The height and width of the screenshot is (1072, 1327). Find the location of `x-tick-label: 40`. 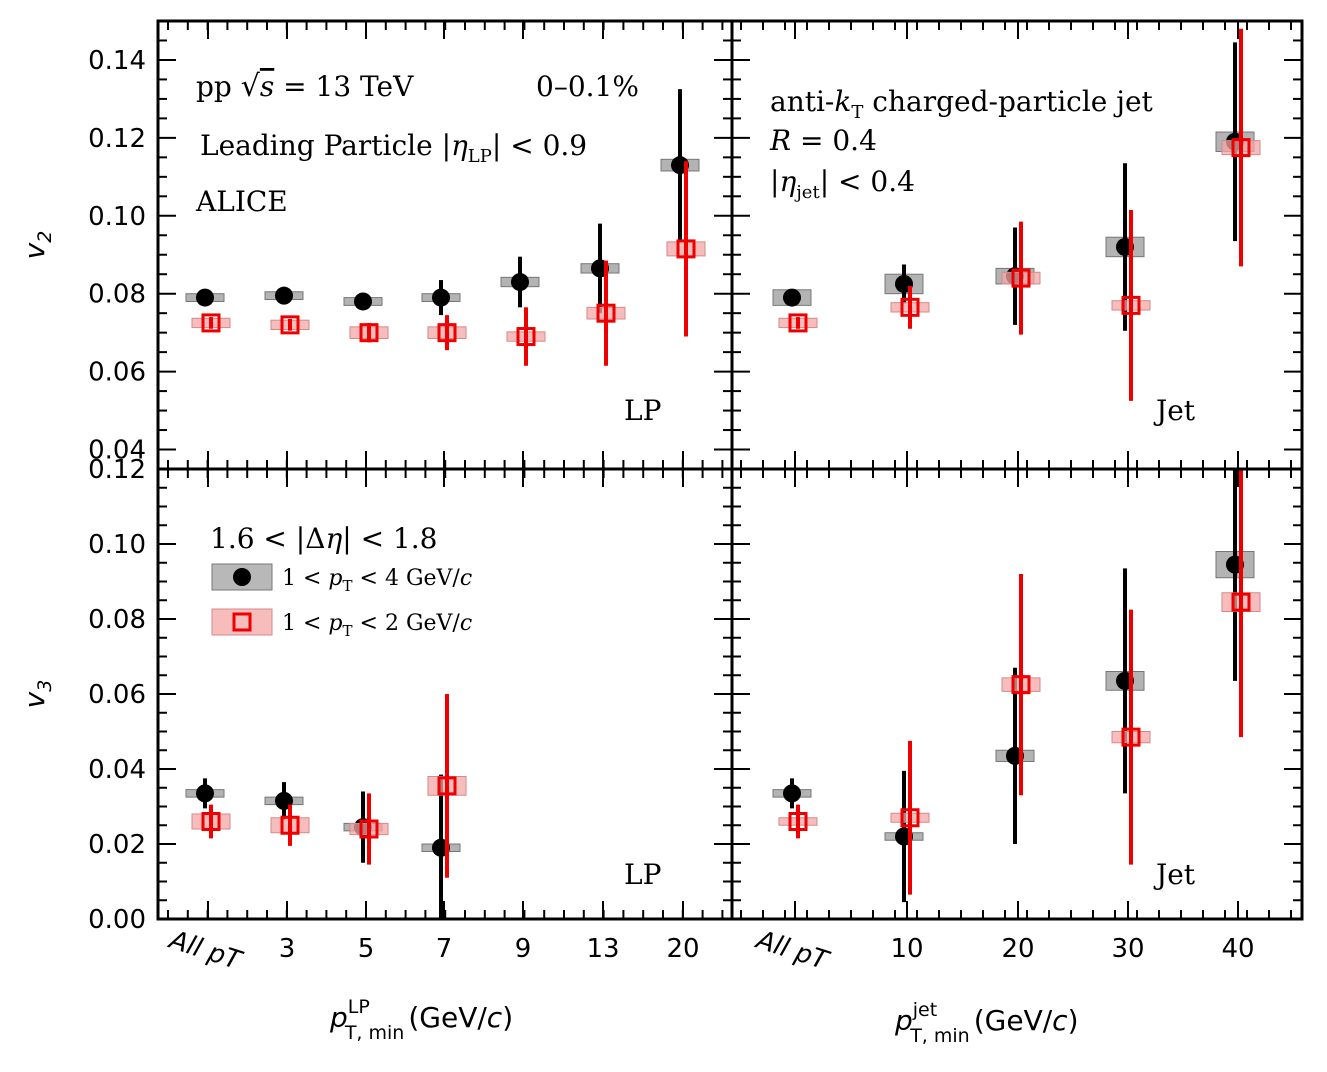

x-tick-label: 40 is located at coordinates (1237, 949).